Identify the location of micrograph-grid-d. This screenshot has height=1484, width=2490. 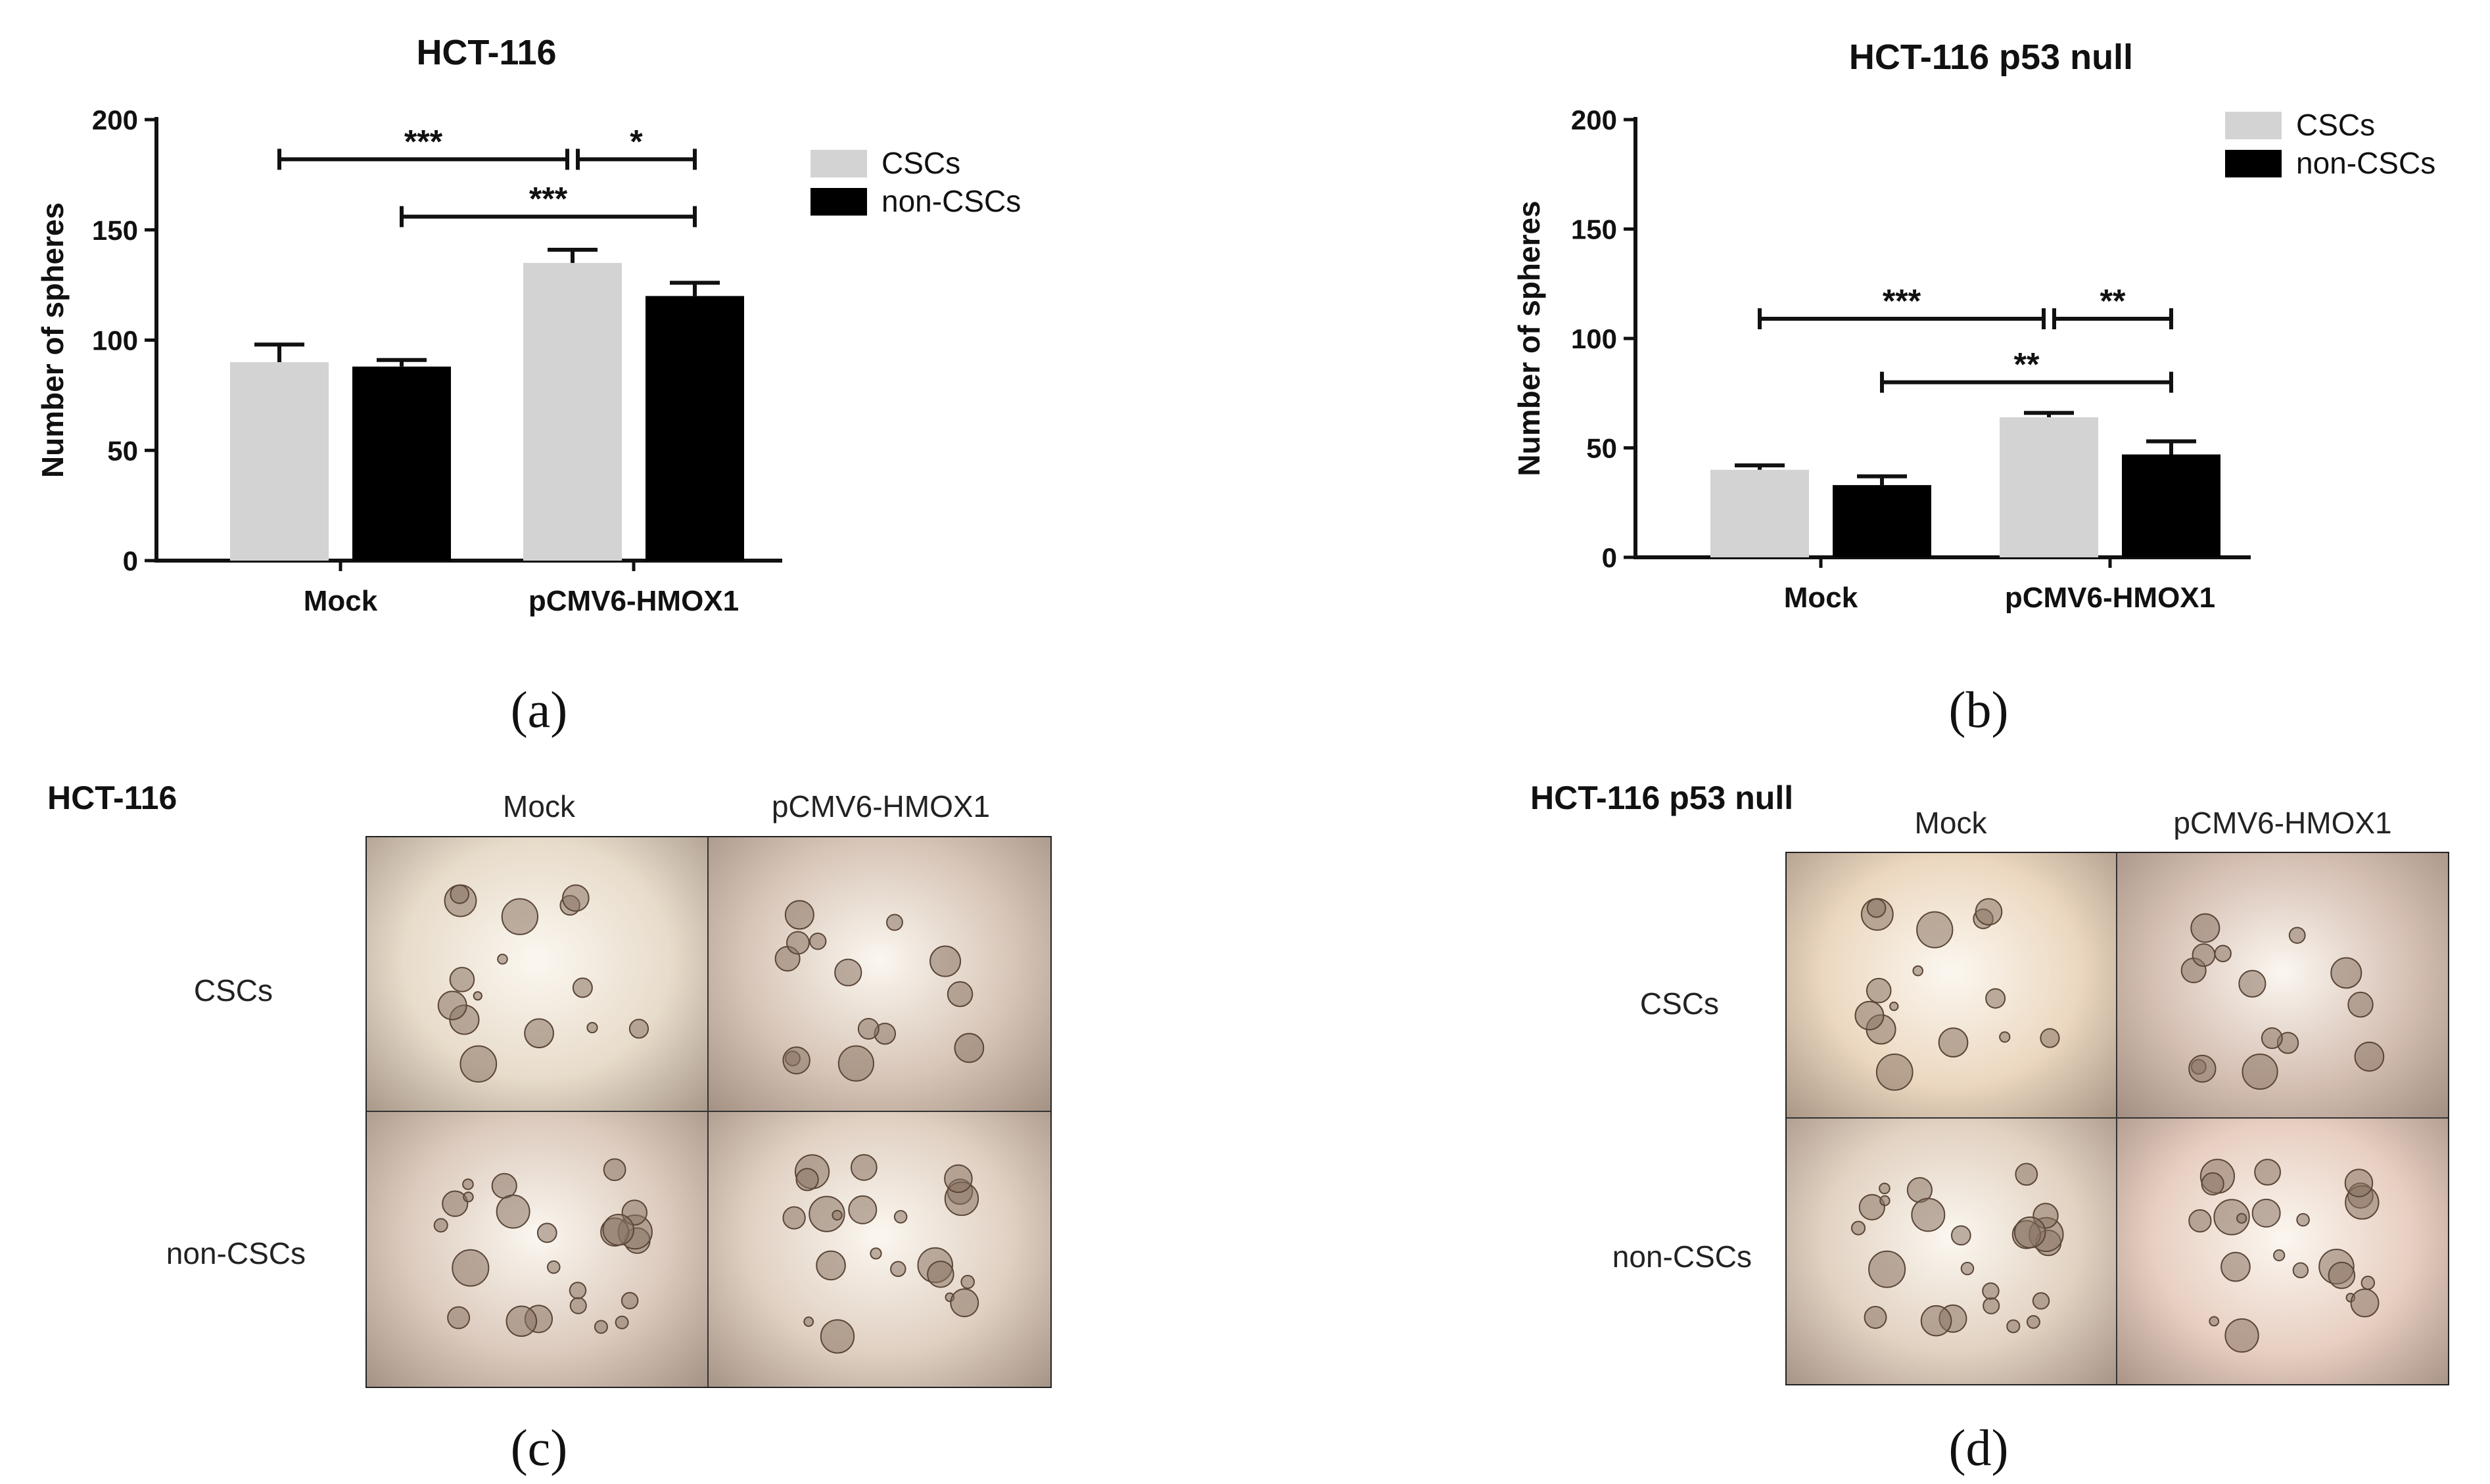
(2117, 1118).